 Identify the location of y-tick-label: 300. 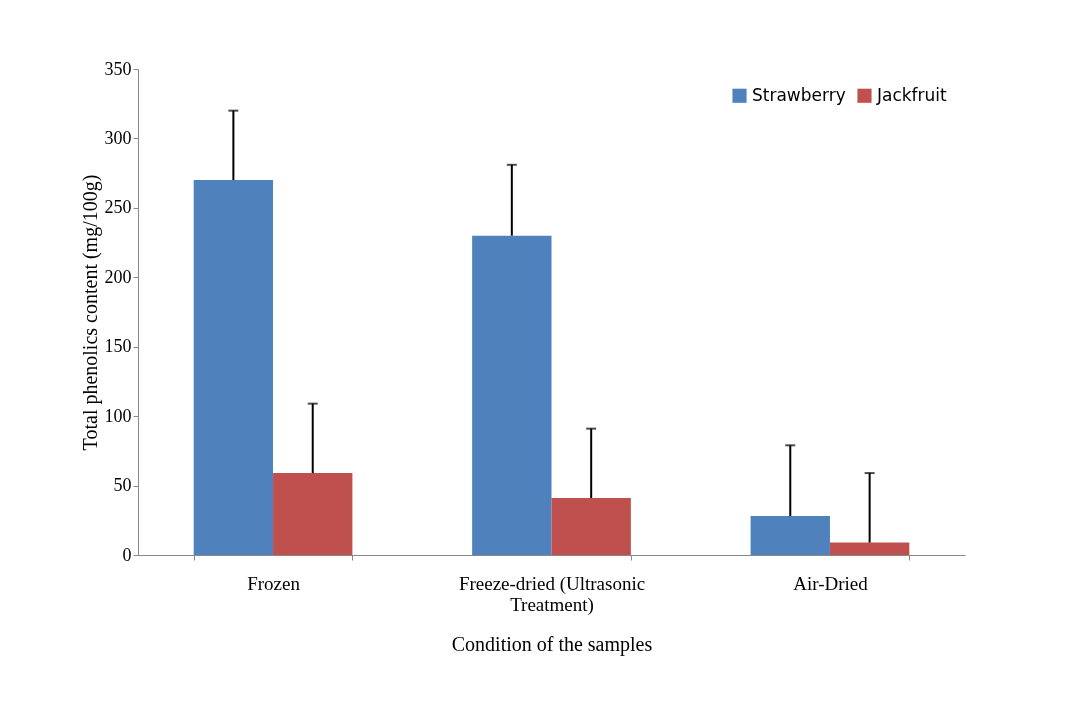
(118, 137).